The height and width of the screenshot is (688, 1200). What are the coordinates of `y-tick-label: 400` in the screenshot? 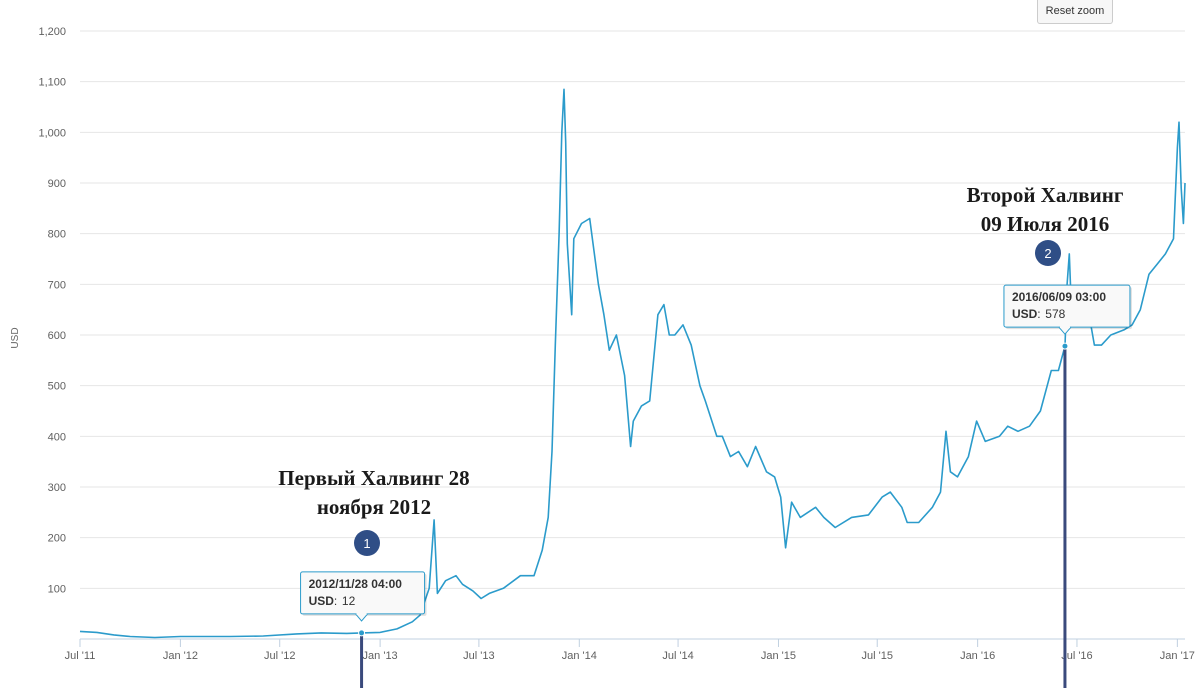 It's located at (57, 437).